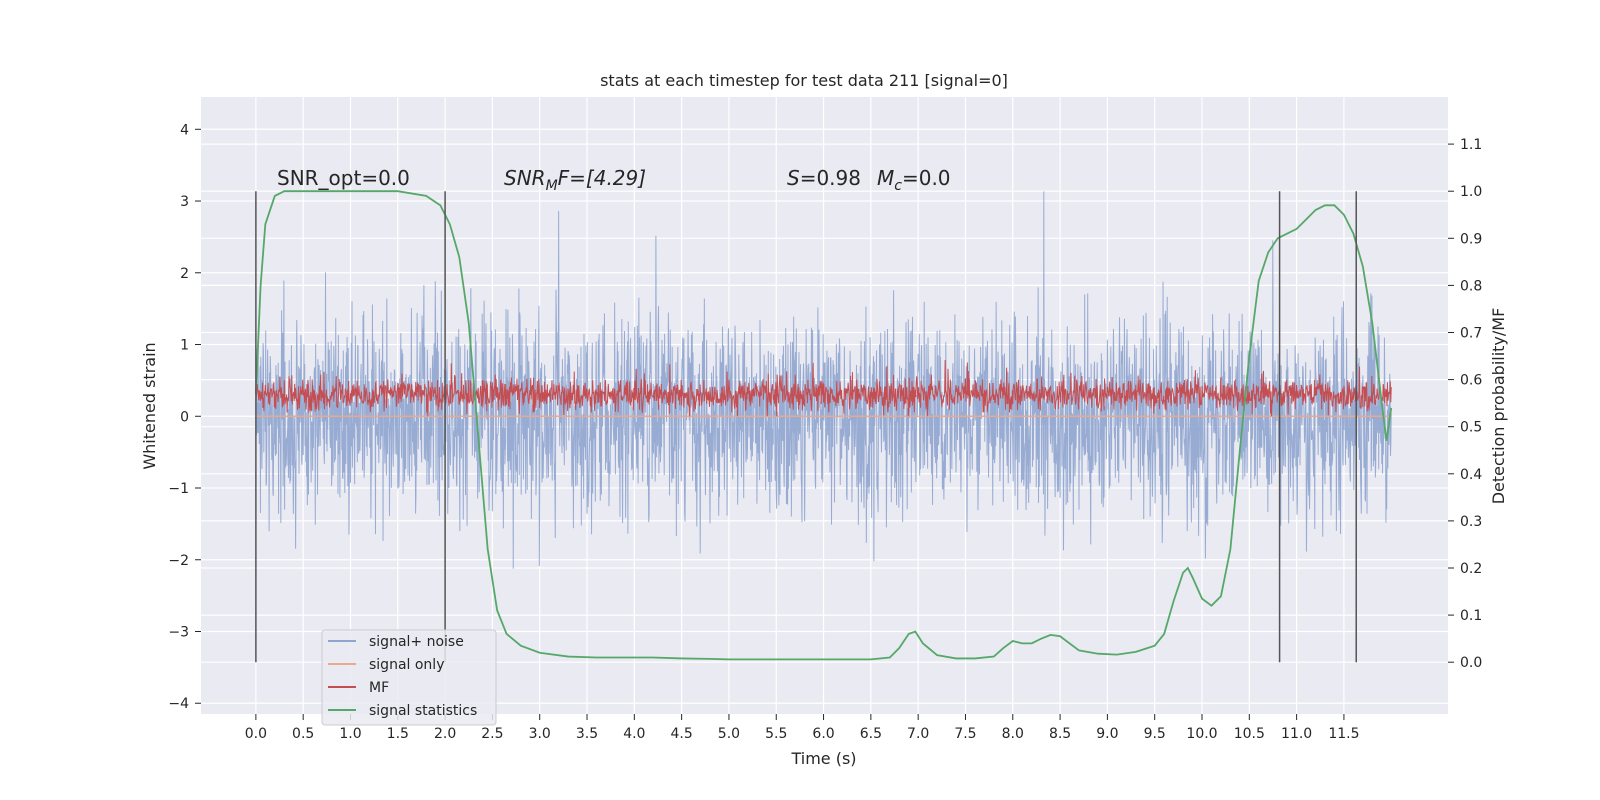 The height and width of the screenshot is (800, 1600). Describe the element at coordinates (1471, 286) in the screenshot. I see `y-right-tick-label: 0.8` at that location.